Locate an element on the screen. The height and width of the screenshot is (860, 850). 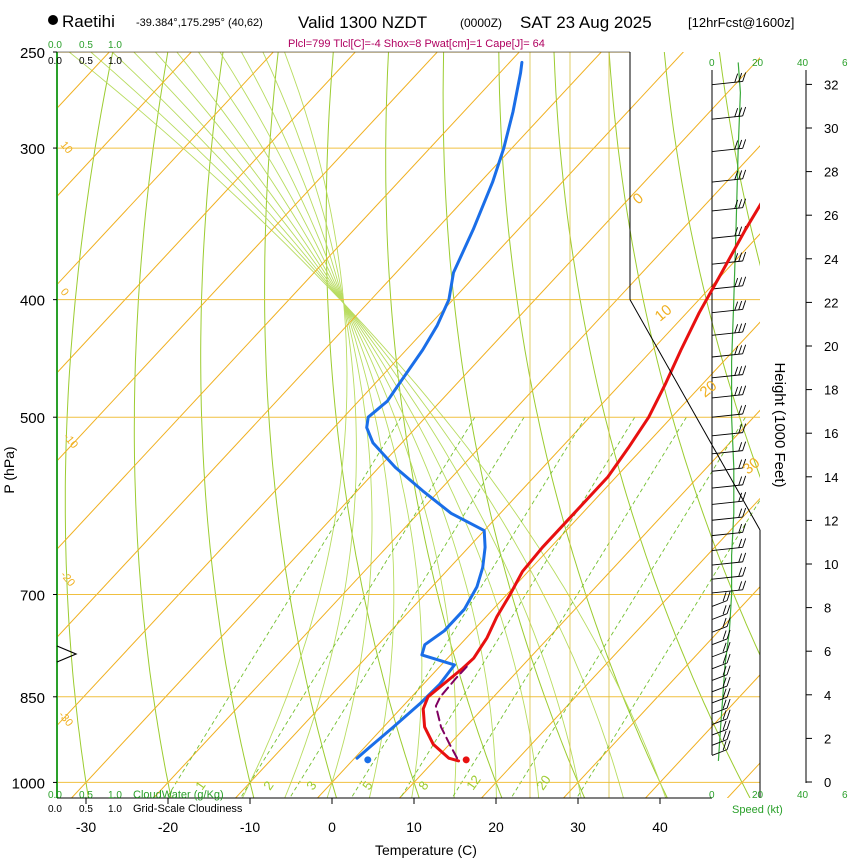
height-axis-title: Height (1000 Feet) is located at coordinates (779, 424).